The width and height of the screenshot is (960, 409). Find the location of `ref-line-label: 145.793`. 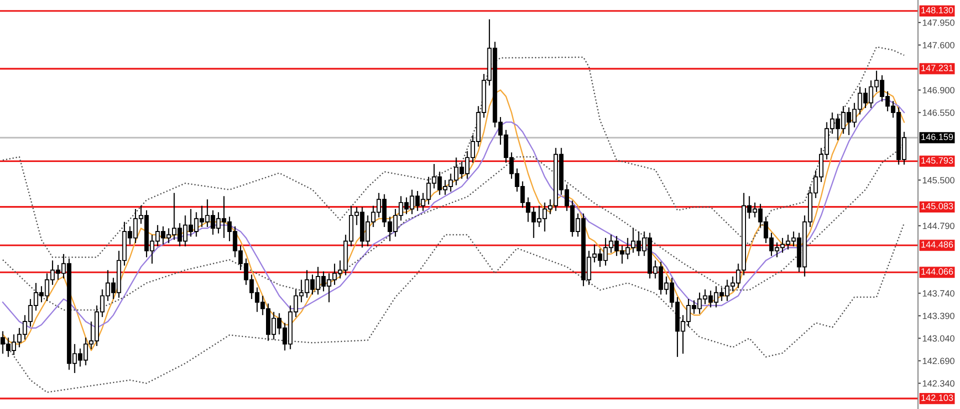

ref-line-label: 145.793 is located at coordinates (937, 160).